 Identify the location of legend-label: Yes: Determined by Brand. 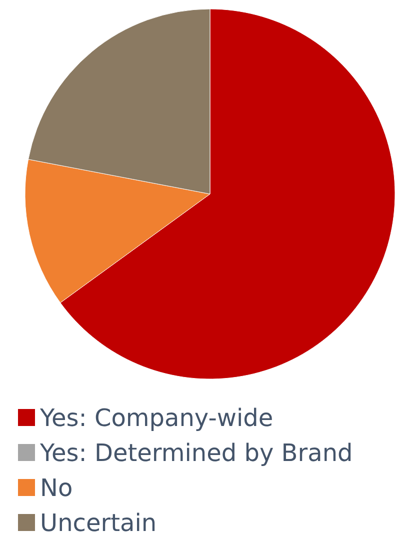
(196, 453).